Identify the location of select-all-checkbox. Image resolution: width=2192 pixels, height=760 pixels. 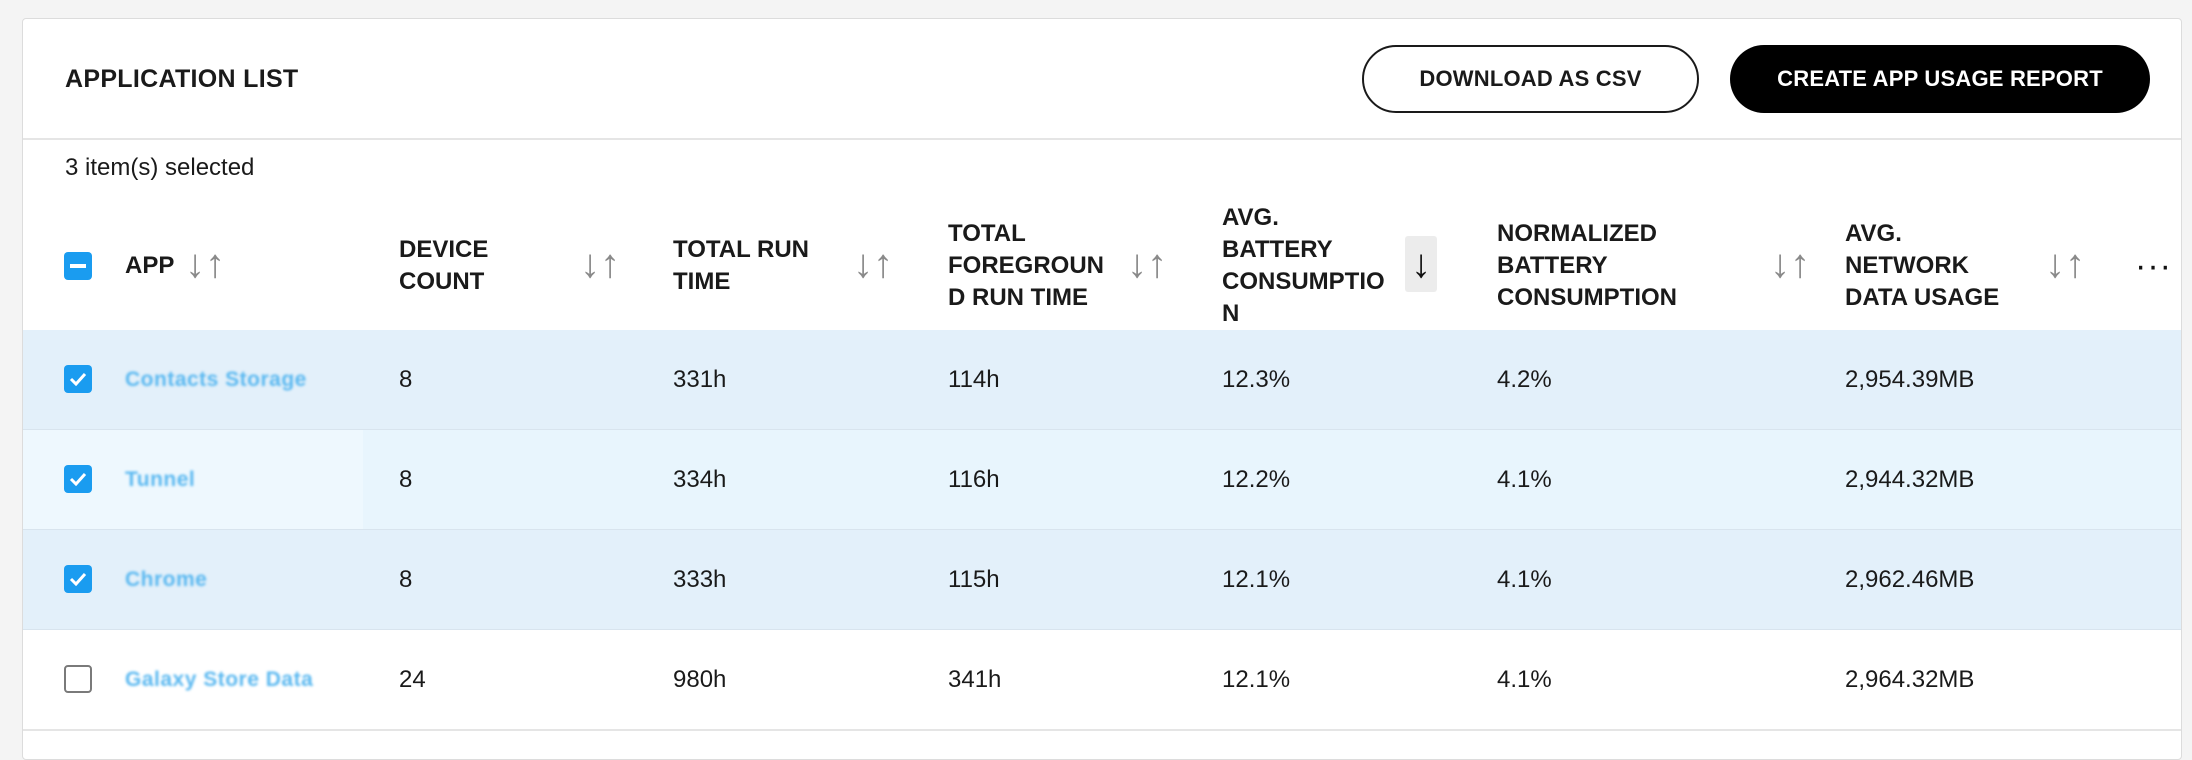
(78, 266).